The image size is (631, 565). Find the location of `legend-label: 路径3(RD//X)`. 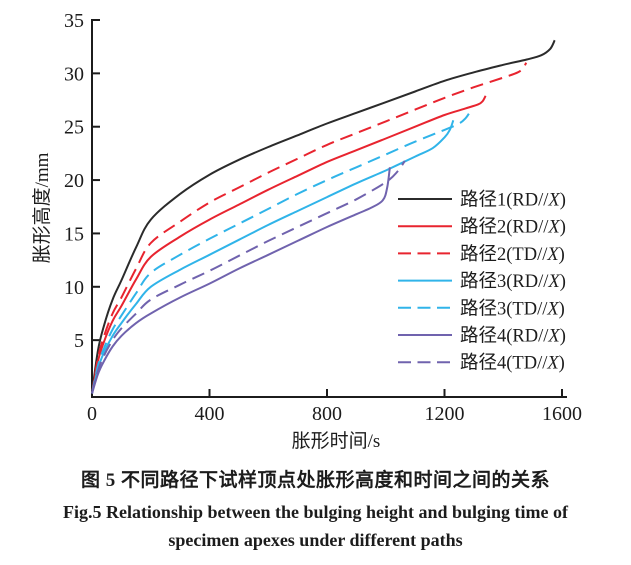

legend-label: 路径3(RD//X) is located at coordinates (513, 281).